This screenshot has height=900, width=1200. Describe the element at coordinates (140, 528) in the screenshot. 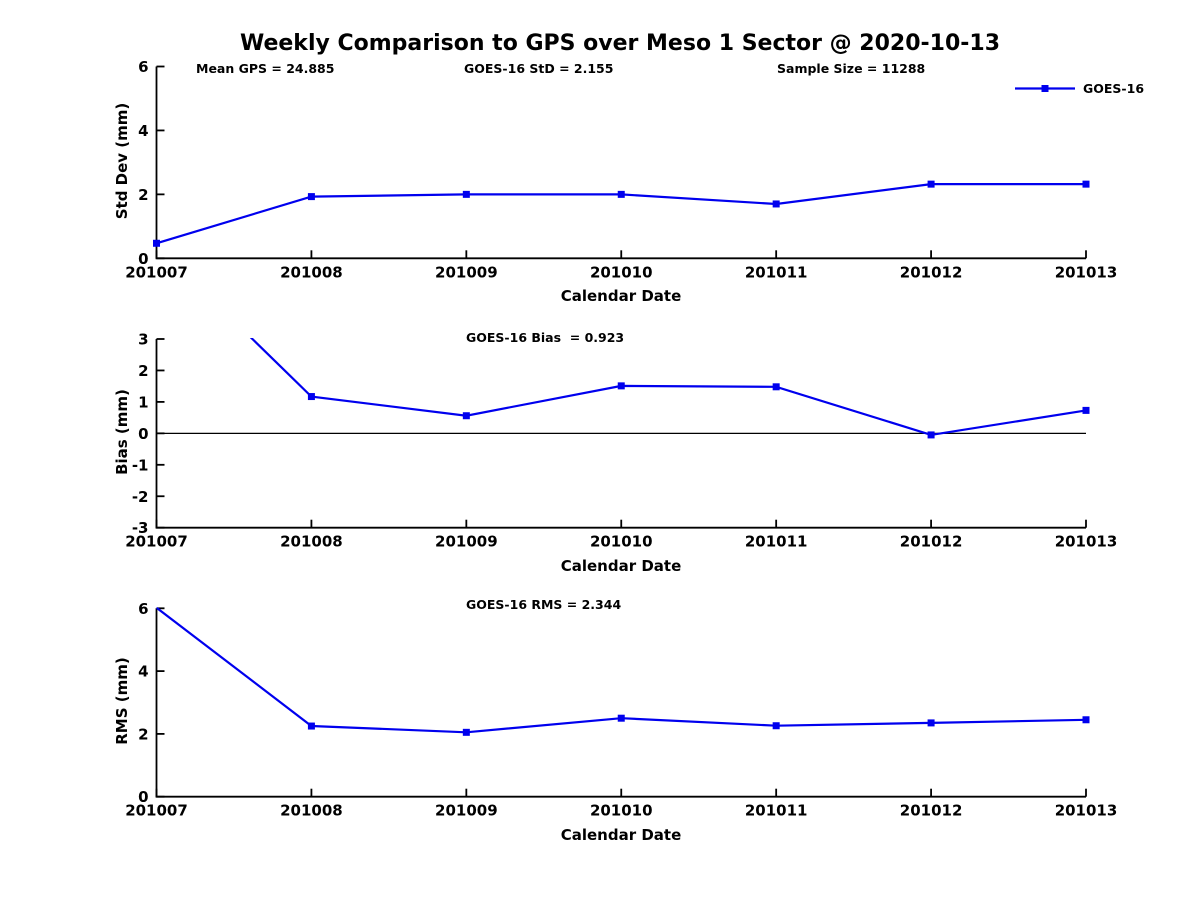

I see `y-tick-label: -3` at that location.